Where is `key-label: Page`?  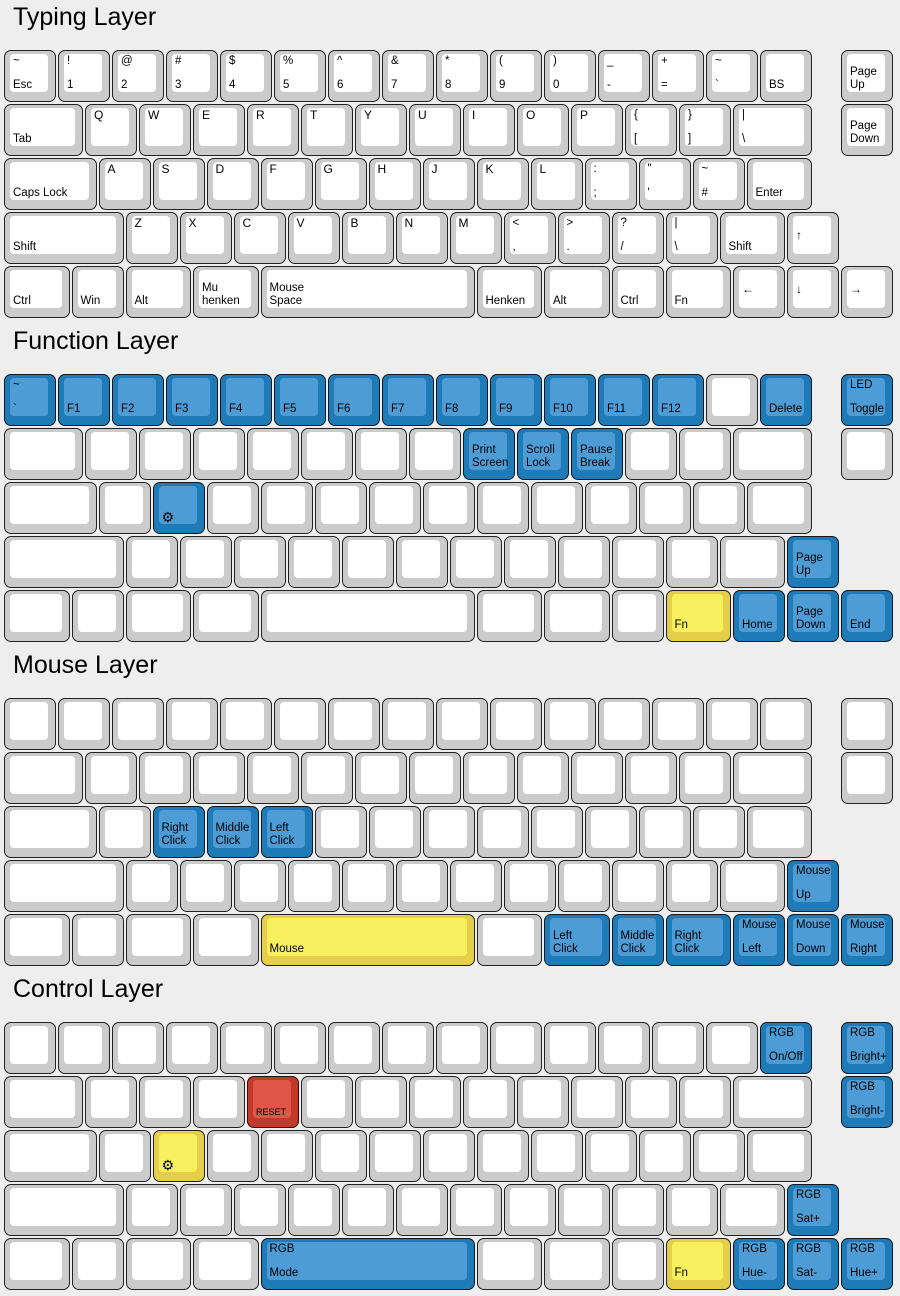 key-label: Page is located at coordinates (809, 612).